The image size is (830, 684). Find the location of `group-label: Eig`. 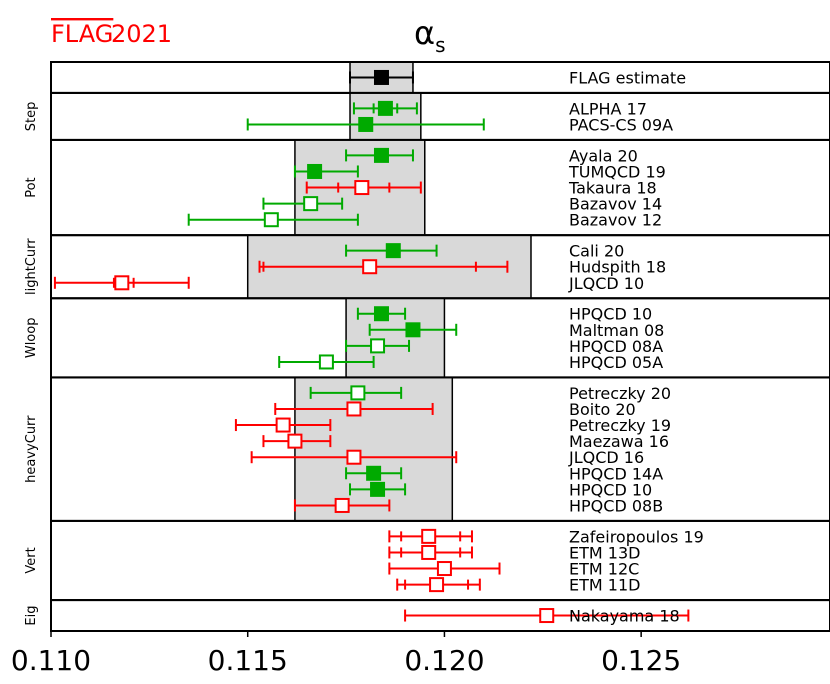

group-label: Eig is located at coordinates (31, 615).